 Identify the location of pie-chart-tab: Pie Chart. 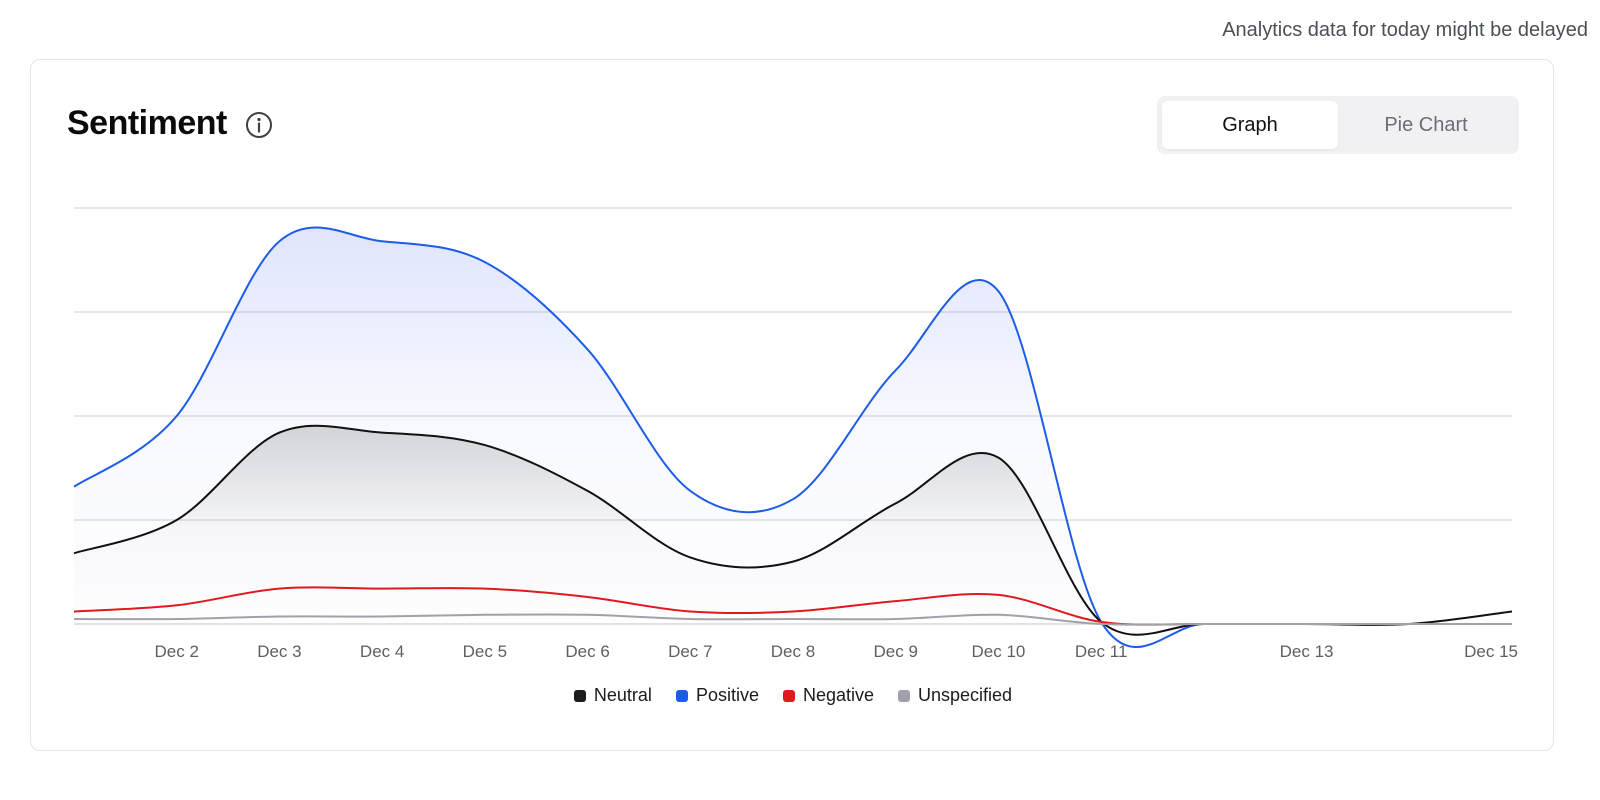
(1426, 125).